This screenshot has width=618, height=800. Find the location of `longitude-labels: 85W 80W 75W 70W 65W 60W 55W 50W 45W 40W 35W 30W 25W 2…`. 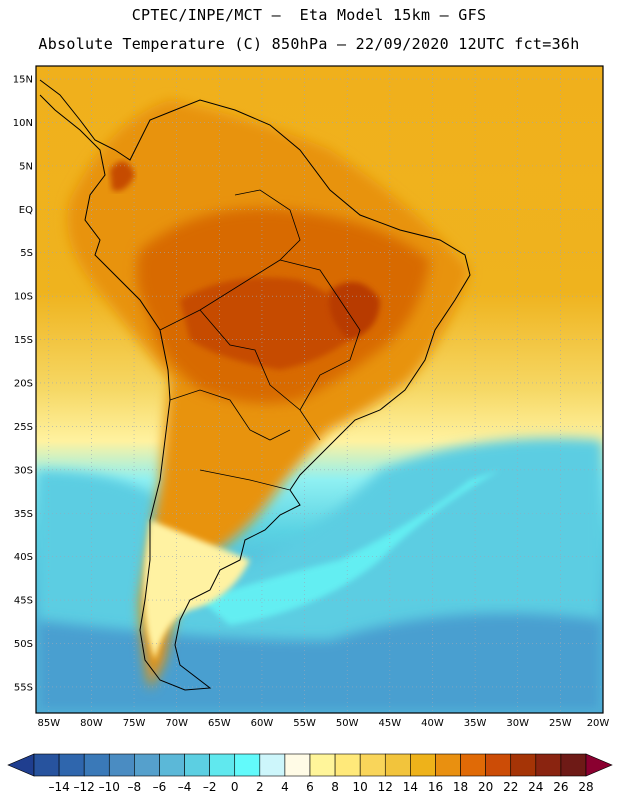

longitude-labels: 85W 80W 75W 70W 65W 60W 55W 50W 45W 40W 35W 30W 25W 2… is located at coordinates (323, 723).